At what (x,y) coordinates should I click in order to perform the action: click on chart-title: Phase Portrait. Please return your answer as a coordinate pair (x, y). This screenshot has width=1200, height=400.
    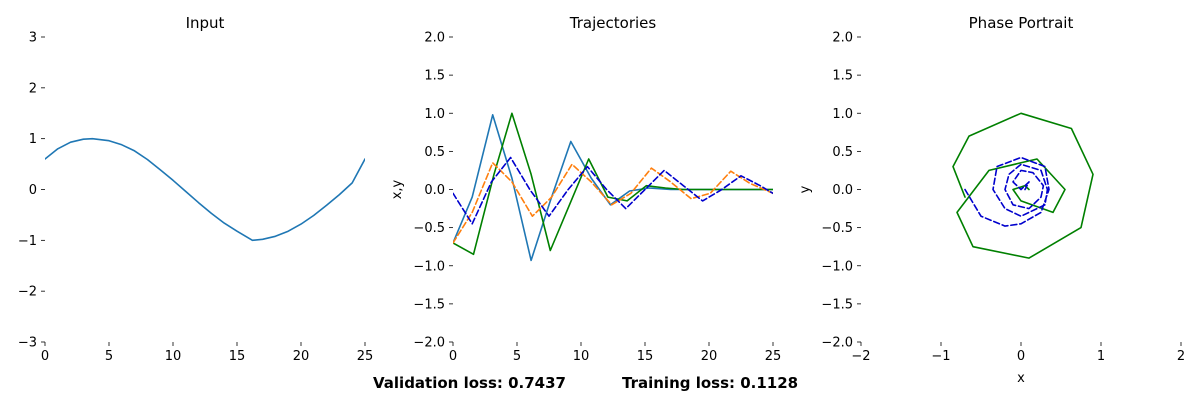
    Looking at the image, I should click on (1021, 23).